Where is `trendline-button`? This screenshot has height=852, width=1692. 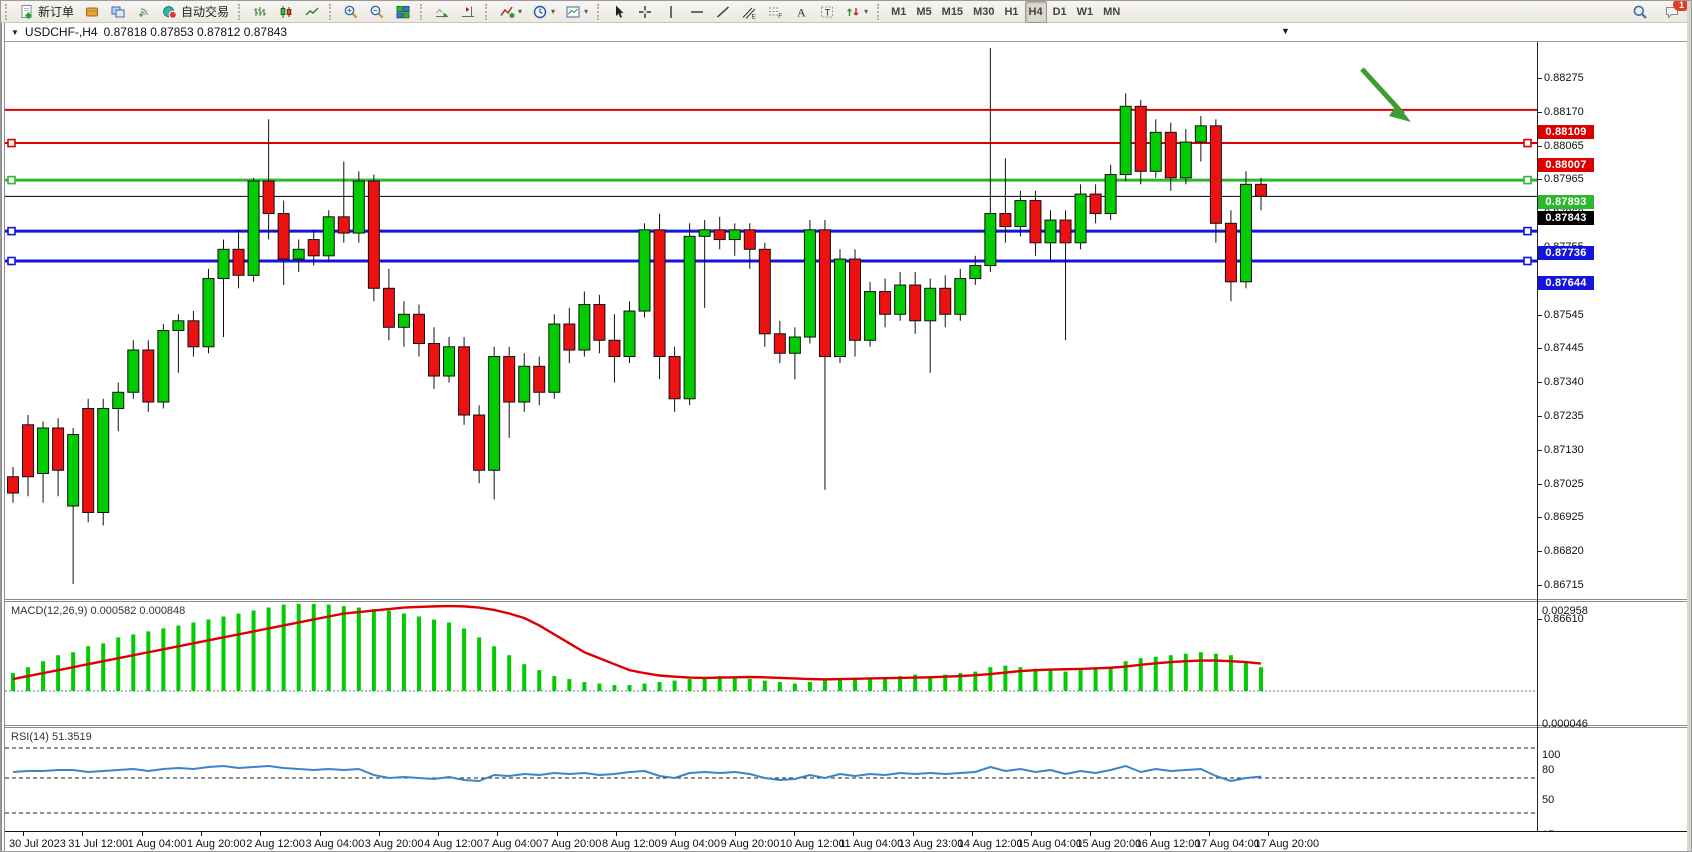 trendline-button is located at coordinates (723, 12).